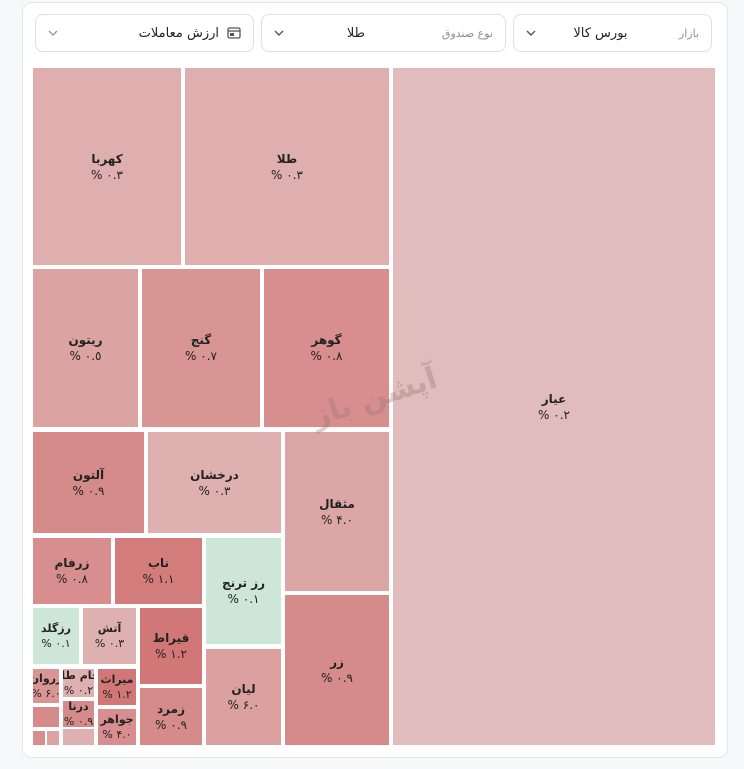 Image resolution: width=744 pixels, height=769 pixels. Describe the element at coordinates (337, 503) in the screenshot. I see `tile-name: مثقال` at that location.